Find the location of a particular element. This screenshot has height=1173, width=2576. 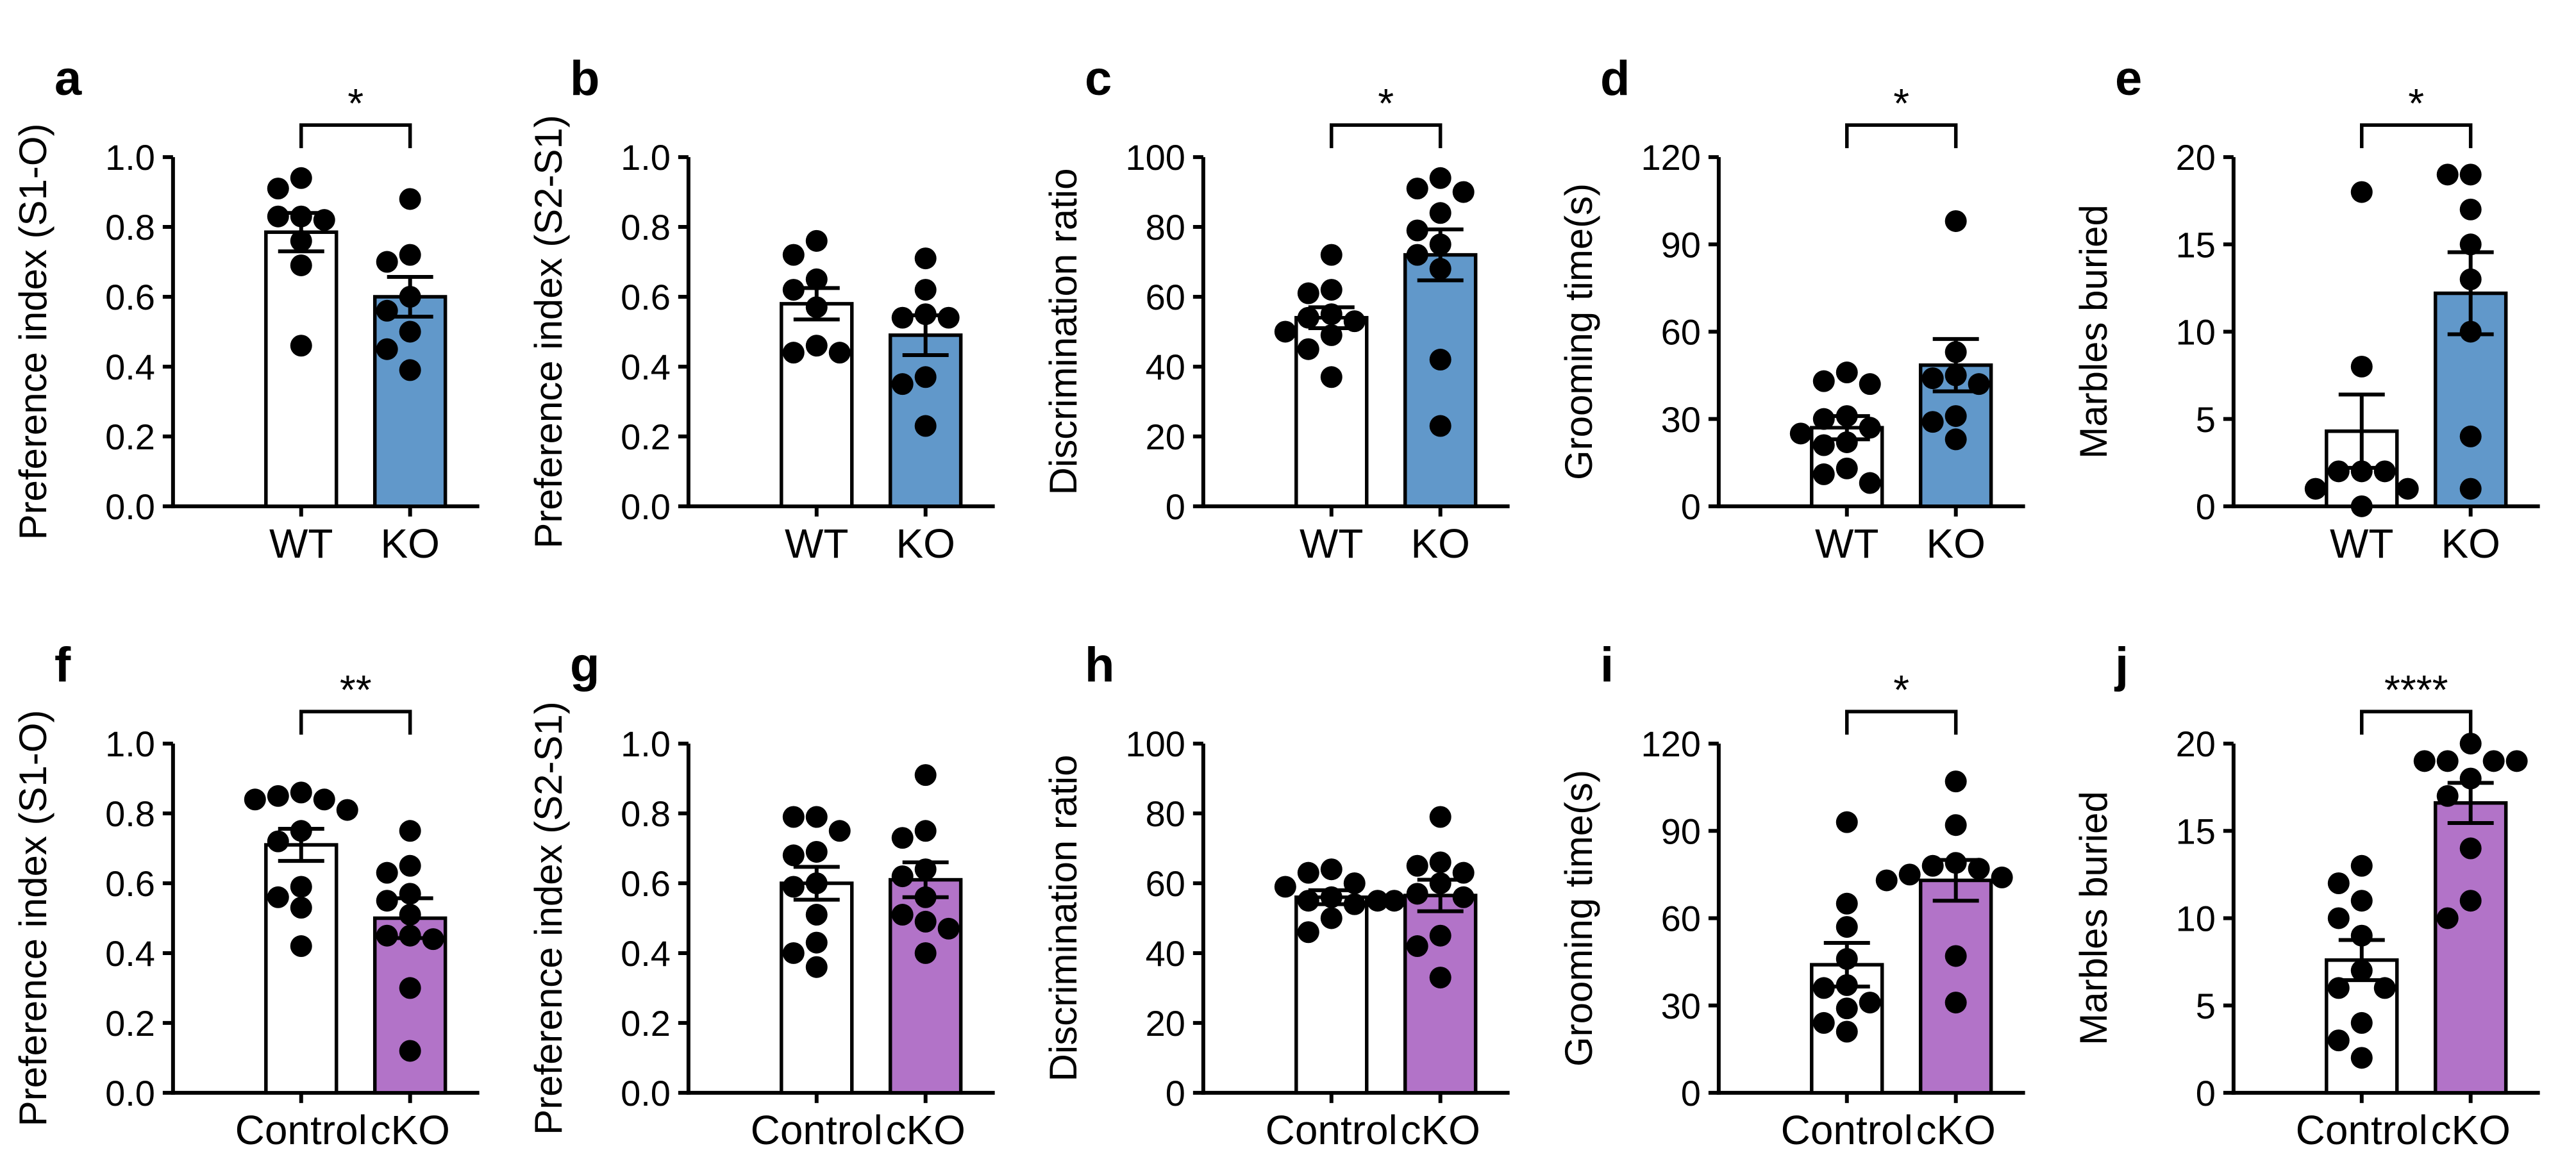

x-category-label: cKO is located at coordinates (409, 1130).